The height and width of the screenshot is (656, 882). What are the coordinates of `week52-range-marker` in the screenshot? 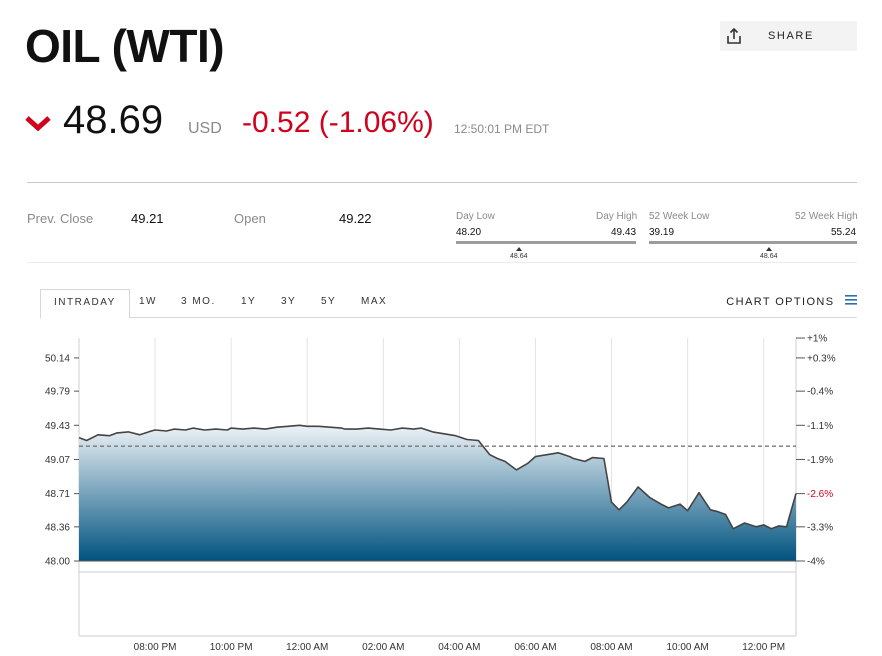 It's located at (769, 249).